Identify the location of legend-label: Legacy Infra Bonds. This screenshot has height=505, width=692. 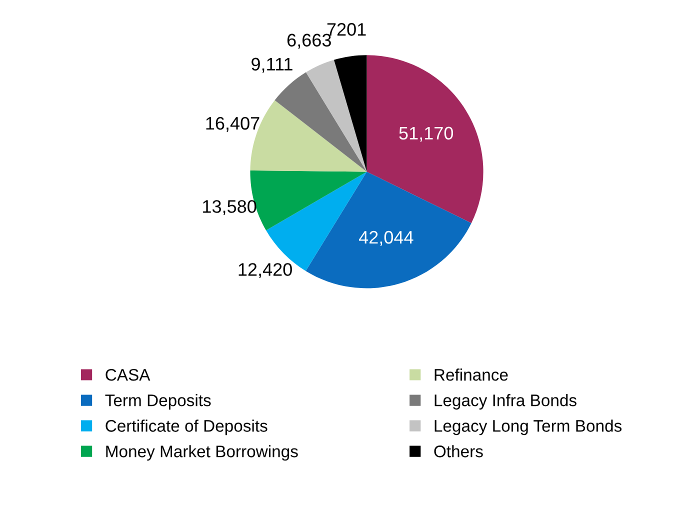
(505, 402).